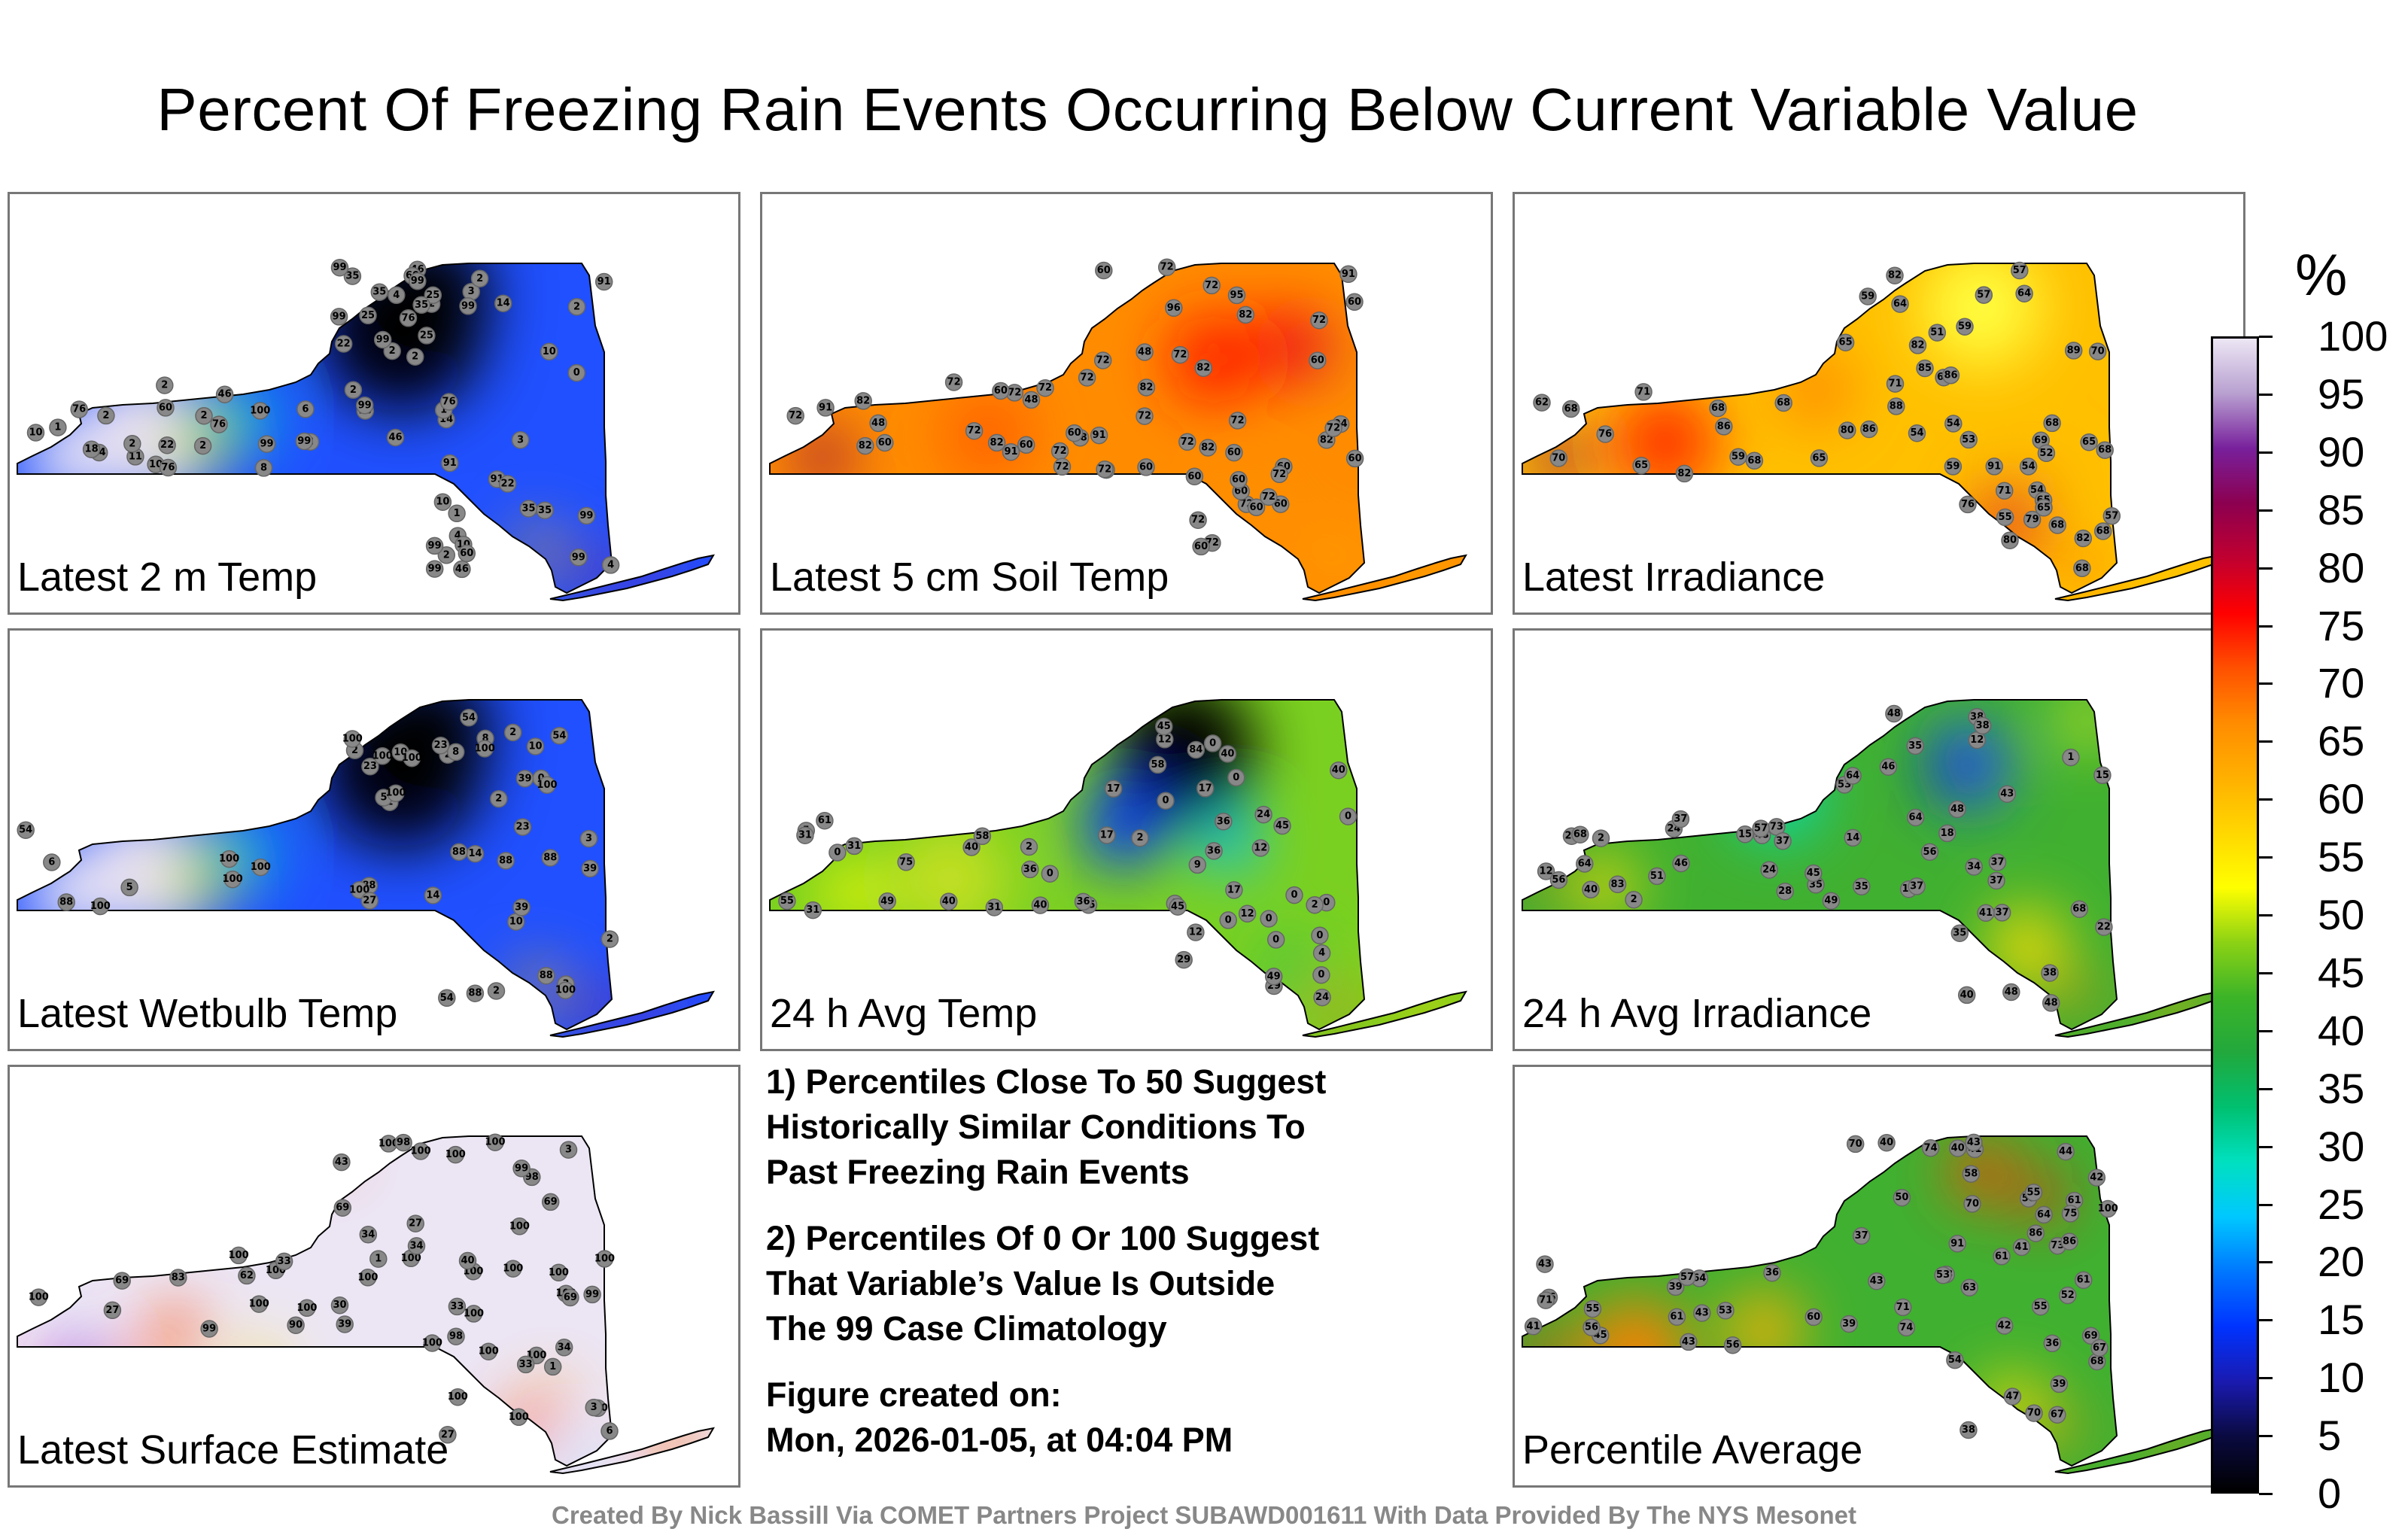  Describe the element at coordinates (549, 351) in the screenshot. I see `station-marker: 10` at that location.